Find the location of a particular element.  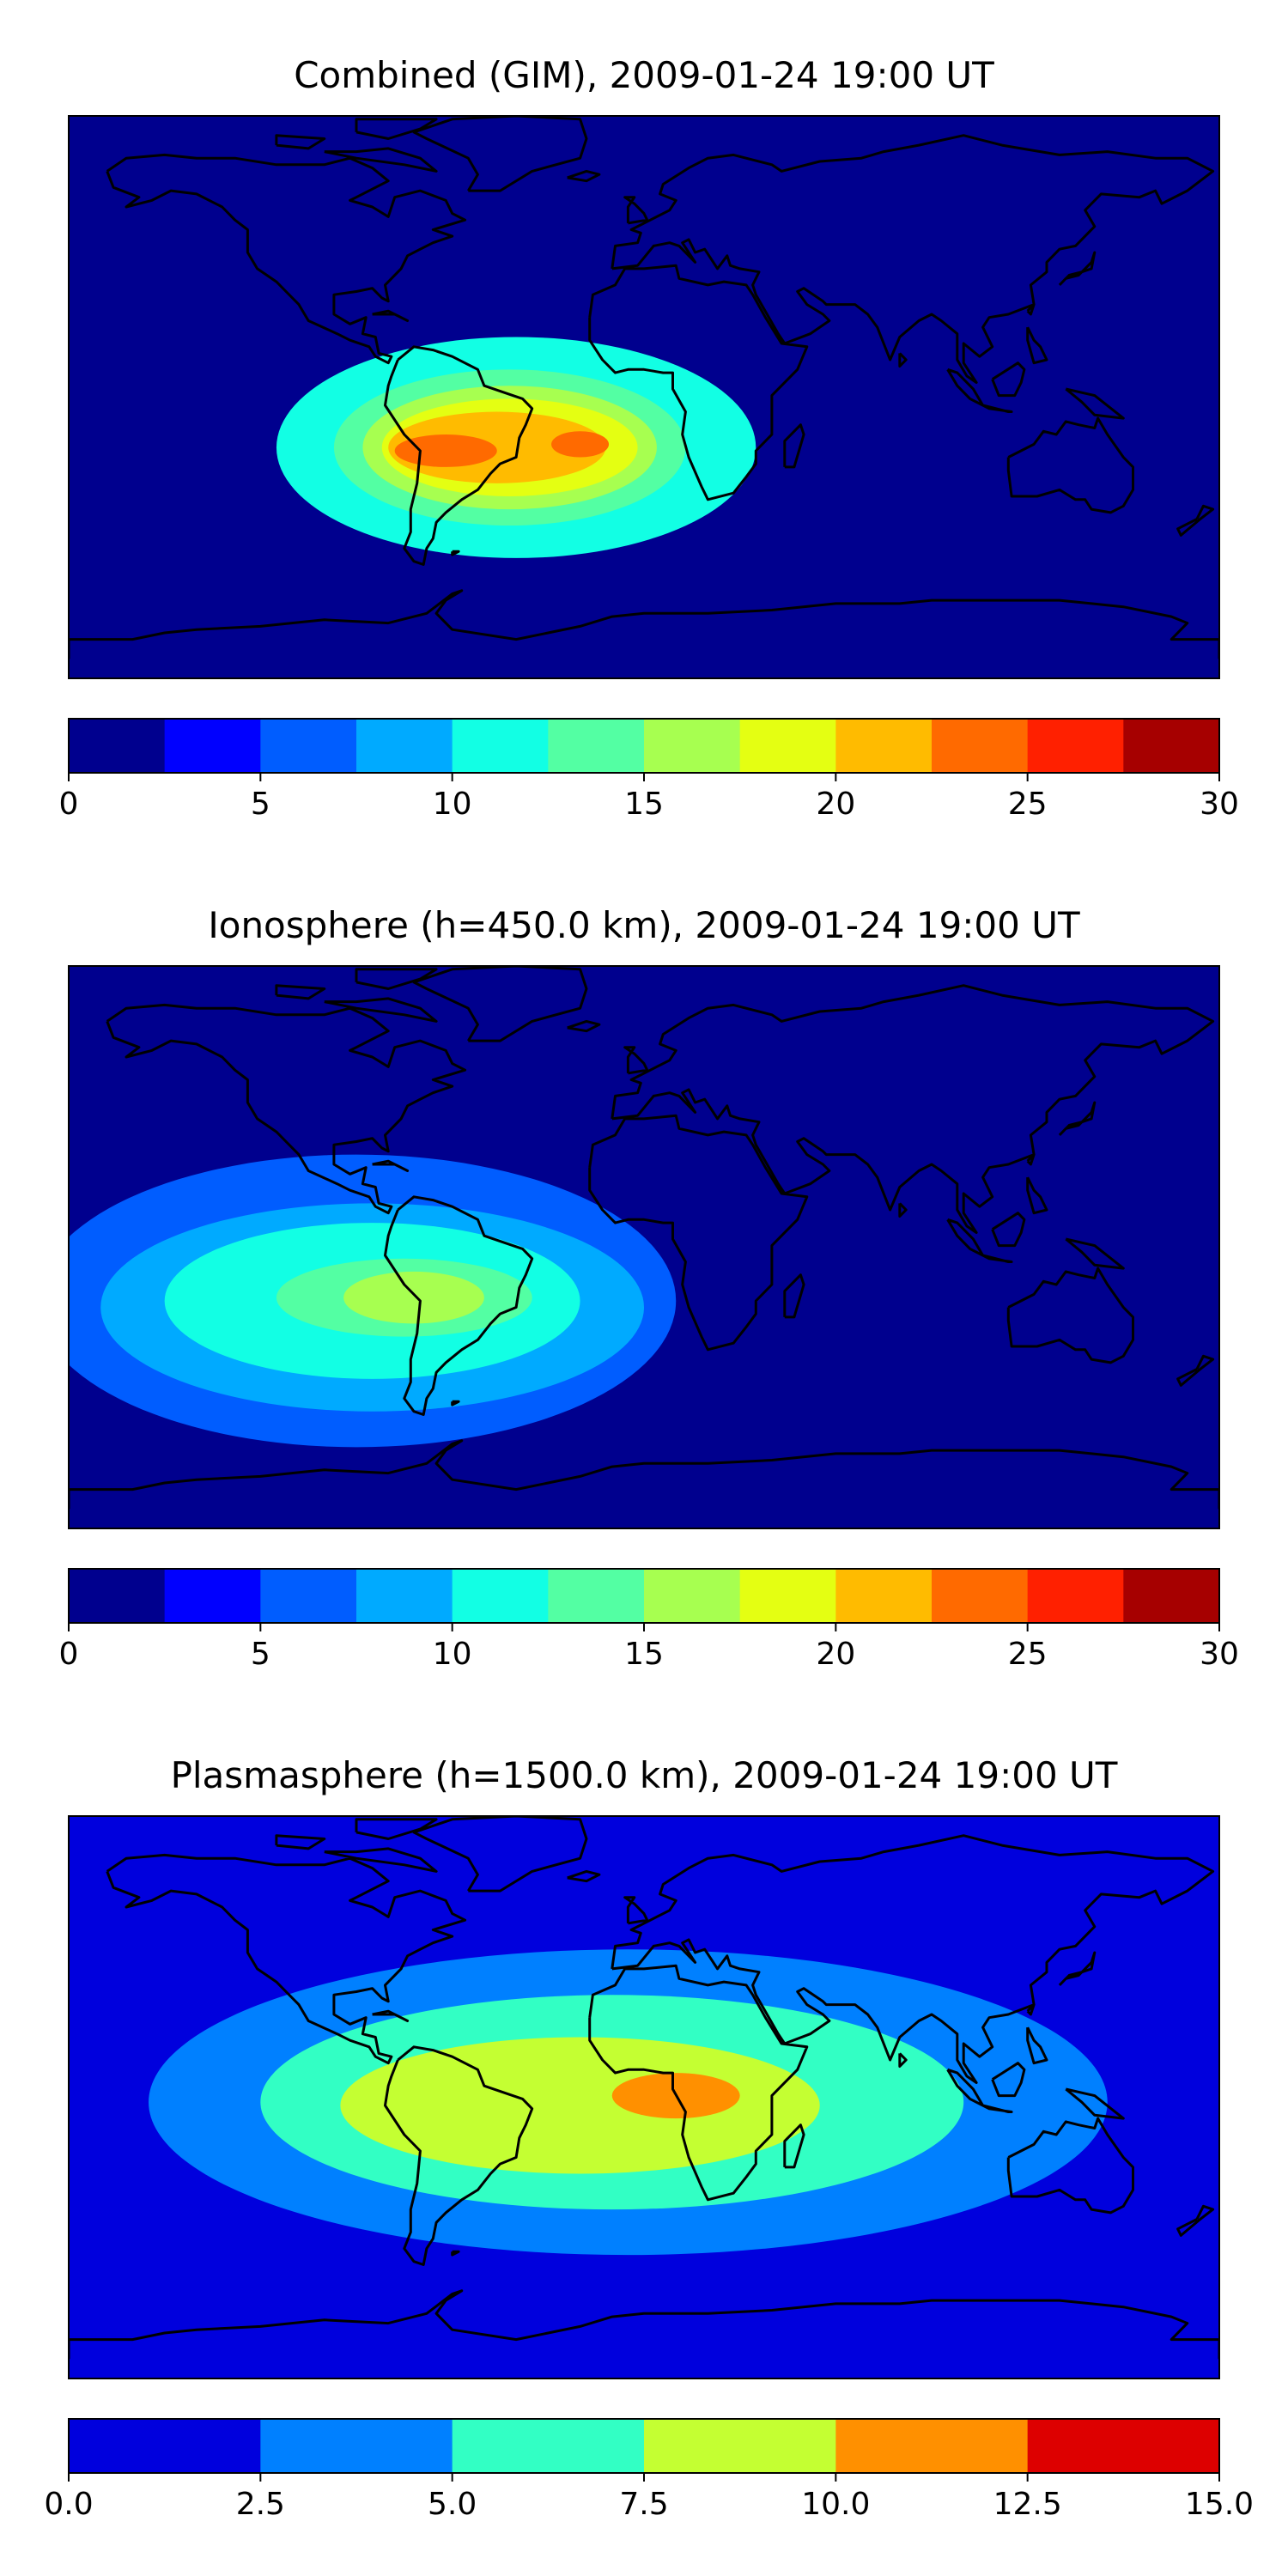

colorbar-tick-label: 7.5 is located at coordinates (643, 2504).